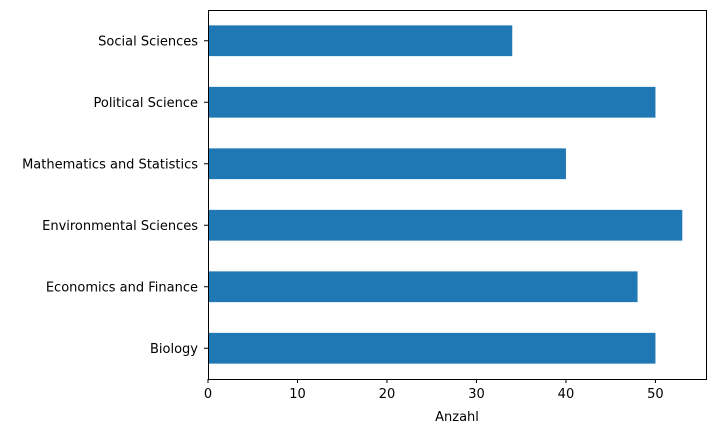 Image resolution: width=713 pixels, height=432 pixels. Describe the element at coordinates (434, 390) in the screenshot. I see `x-axis-ticks: 0 10 20 30 40 50` at that location.